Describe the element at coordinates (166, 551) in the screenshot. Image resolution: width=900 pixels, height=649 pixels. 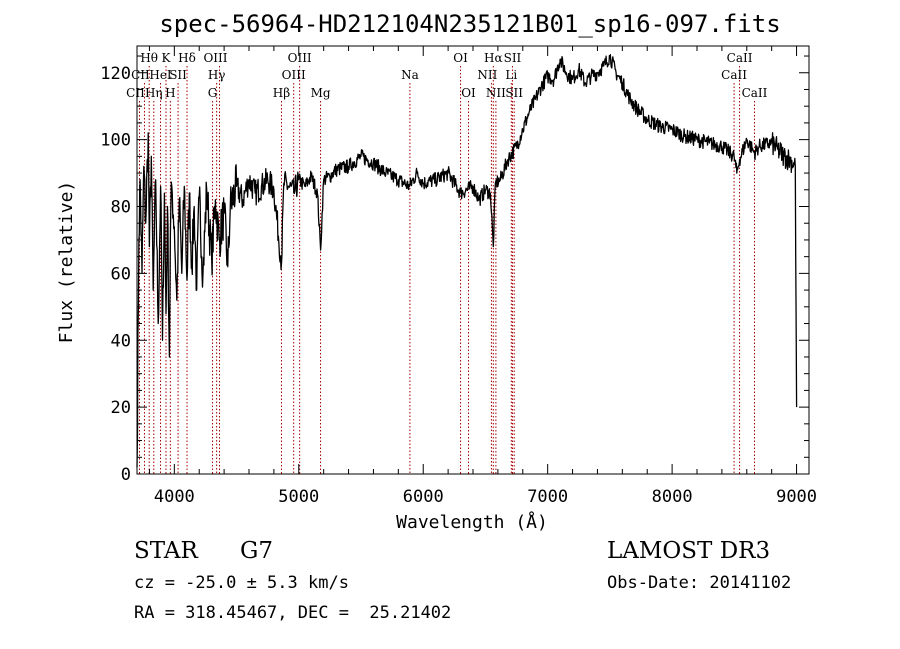
I see `object-type: STAR` at that location.